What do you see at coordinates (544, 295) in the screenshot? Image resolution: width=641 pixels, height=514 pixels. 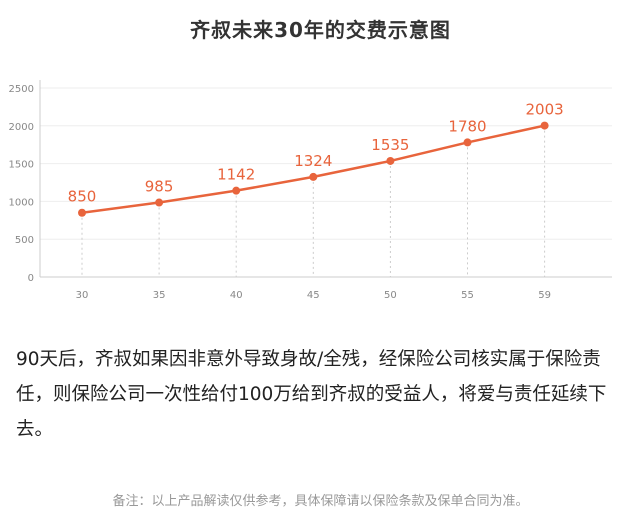 I see `x-tick-label: 59` at bounding box center [544, 295].